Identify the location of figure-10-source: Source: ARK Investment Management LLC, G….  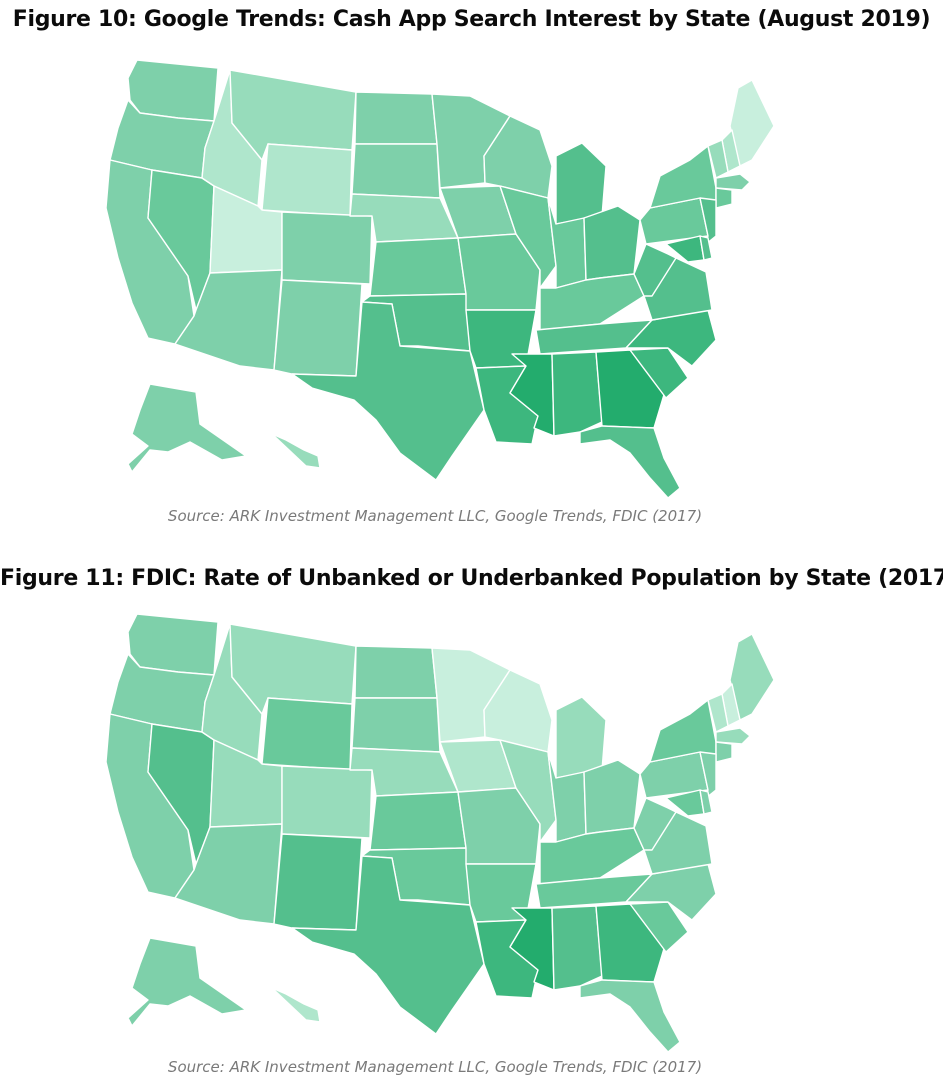
(435, 516).